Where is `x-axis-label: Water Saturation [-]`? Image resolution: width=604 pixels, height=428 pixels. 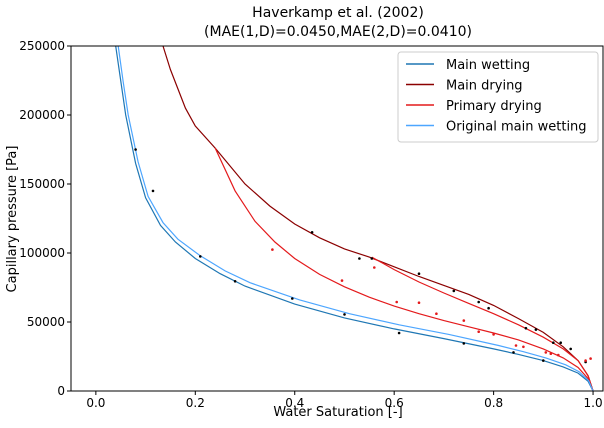 x-axis-label: Water Saturation [-] is located at coordinates (337, 412).